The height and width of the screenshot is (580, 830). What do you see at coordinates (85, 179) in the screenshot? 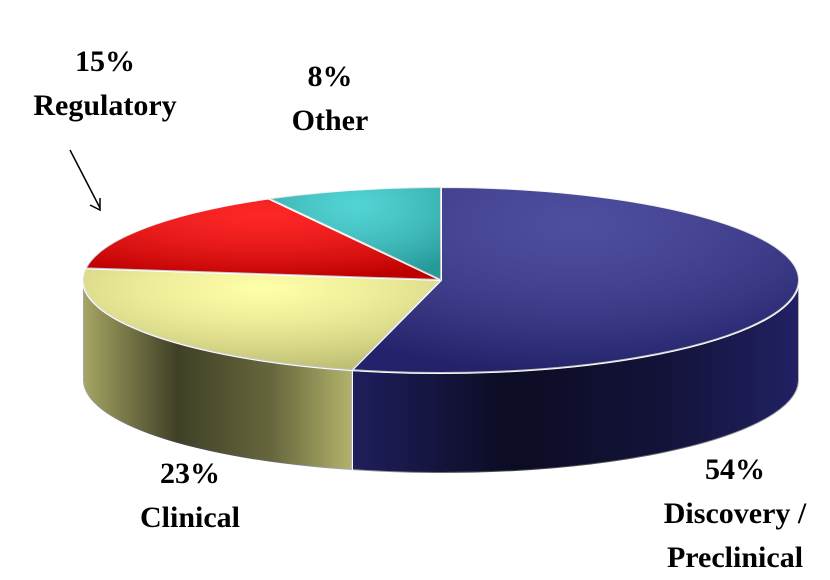
I see `pointer-arrow` at bounding box center [85, 179].